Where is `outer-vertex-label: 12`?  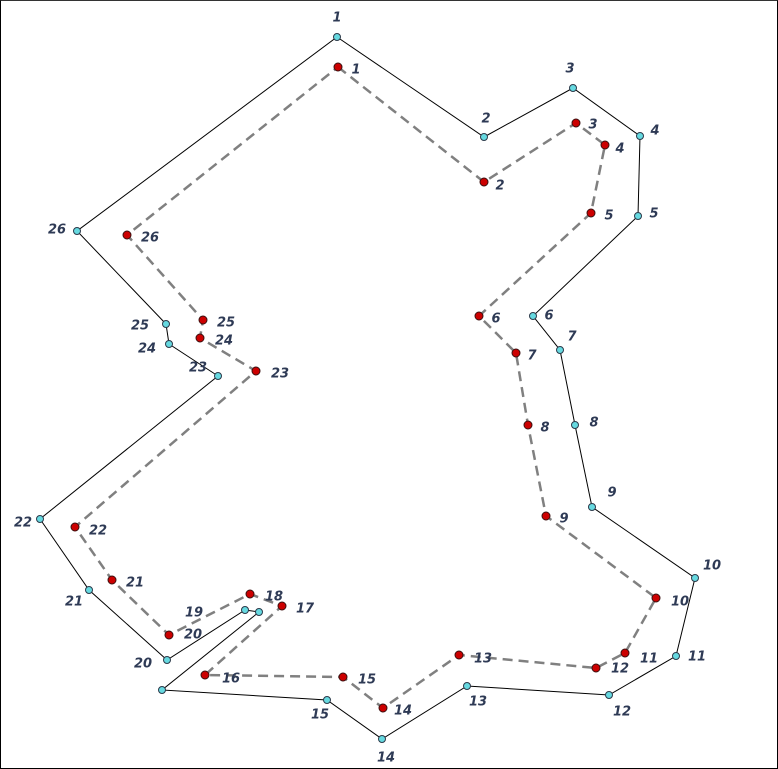
outer-vertex-label: 12 is located at coordinates (622, 712).